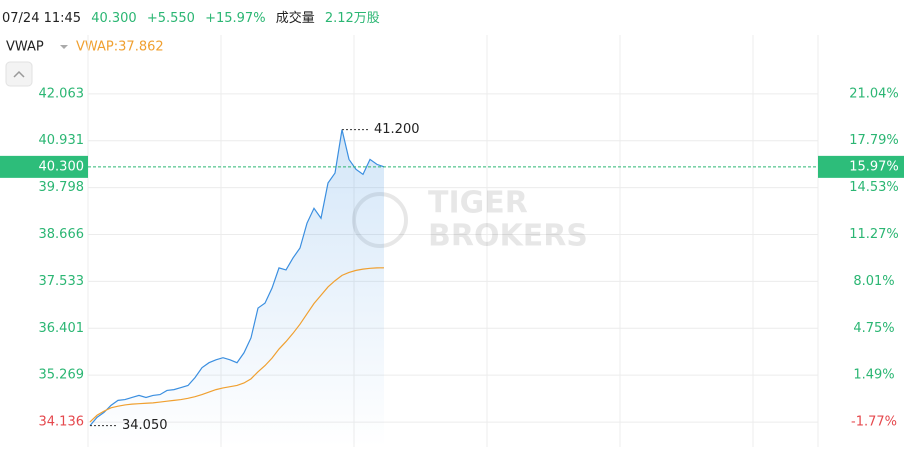 The height and width of the screenshot is (451, 904). I want to click on y2-tick-label: 14.53%, so click(874, 187).